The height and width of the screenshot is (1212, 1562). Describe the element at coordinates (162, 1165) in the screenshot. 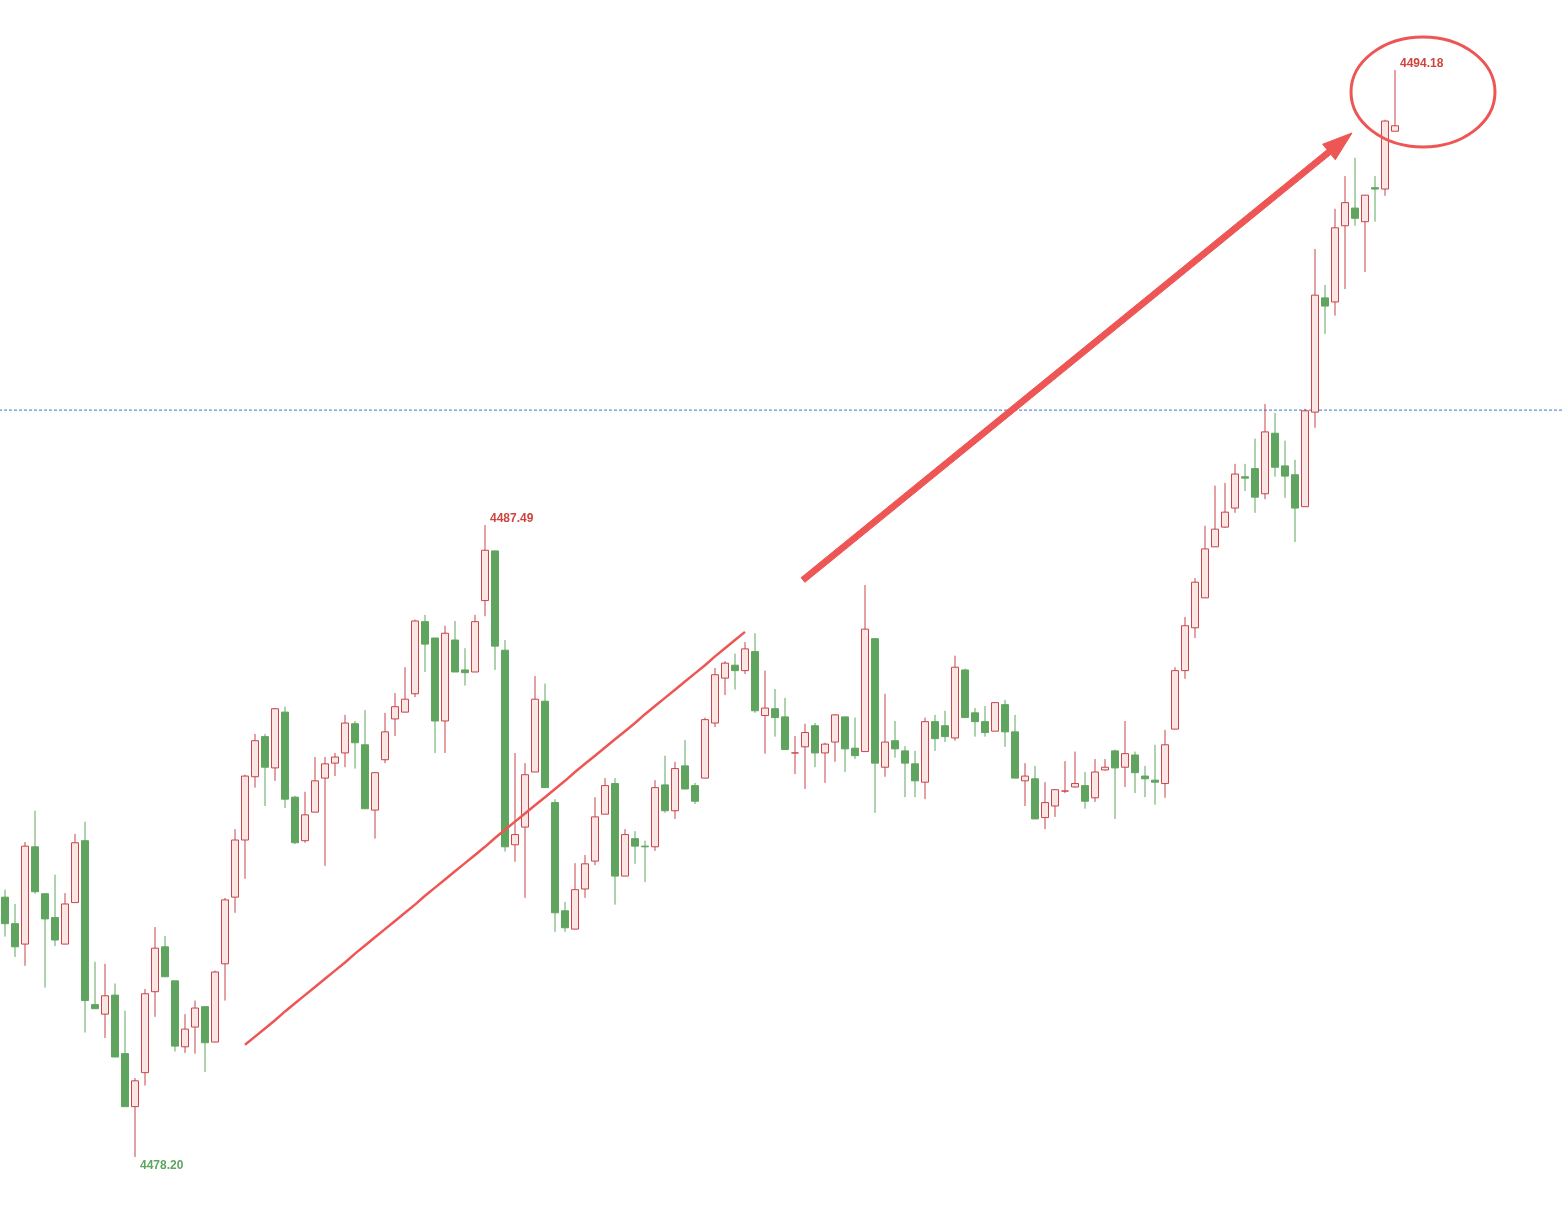

I see `text: 4478.20` at that location.